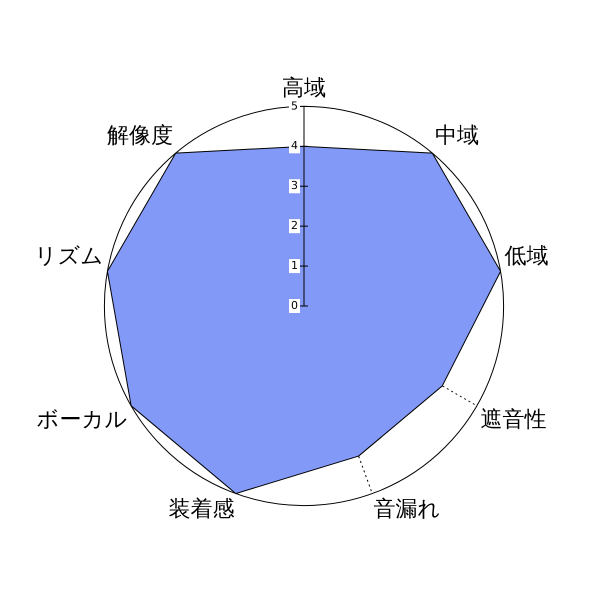 The width and height of the screenshot is (600, 600). I want to click on spoke-label: 高域, so click(304, 88).